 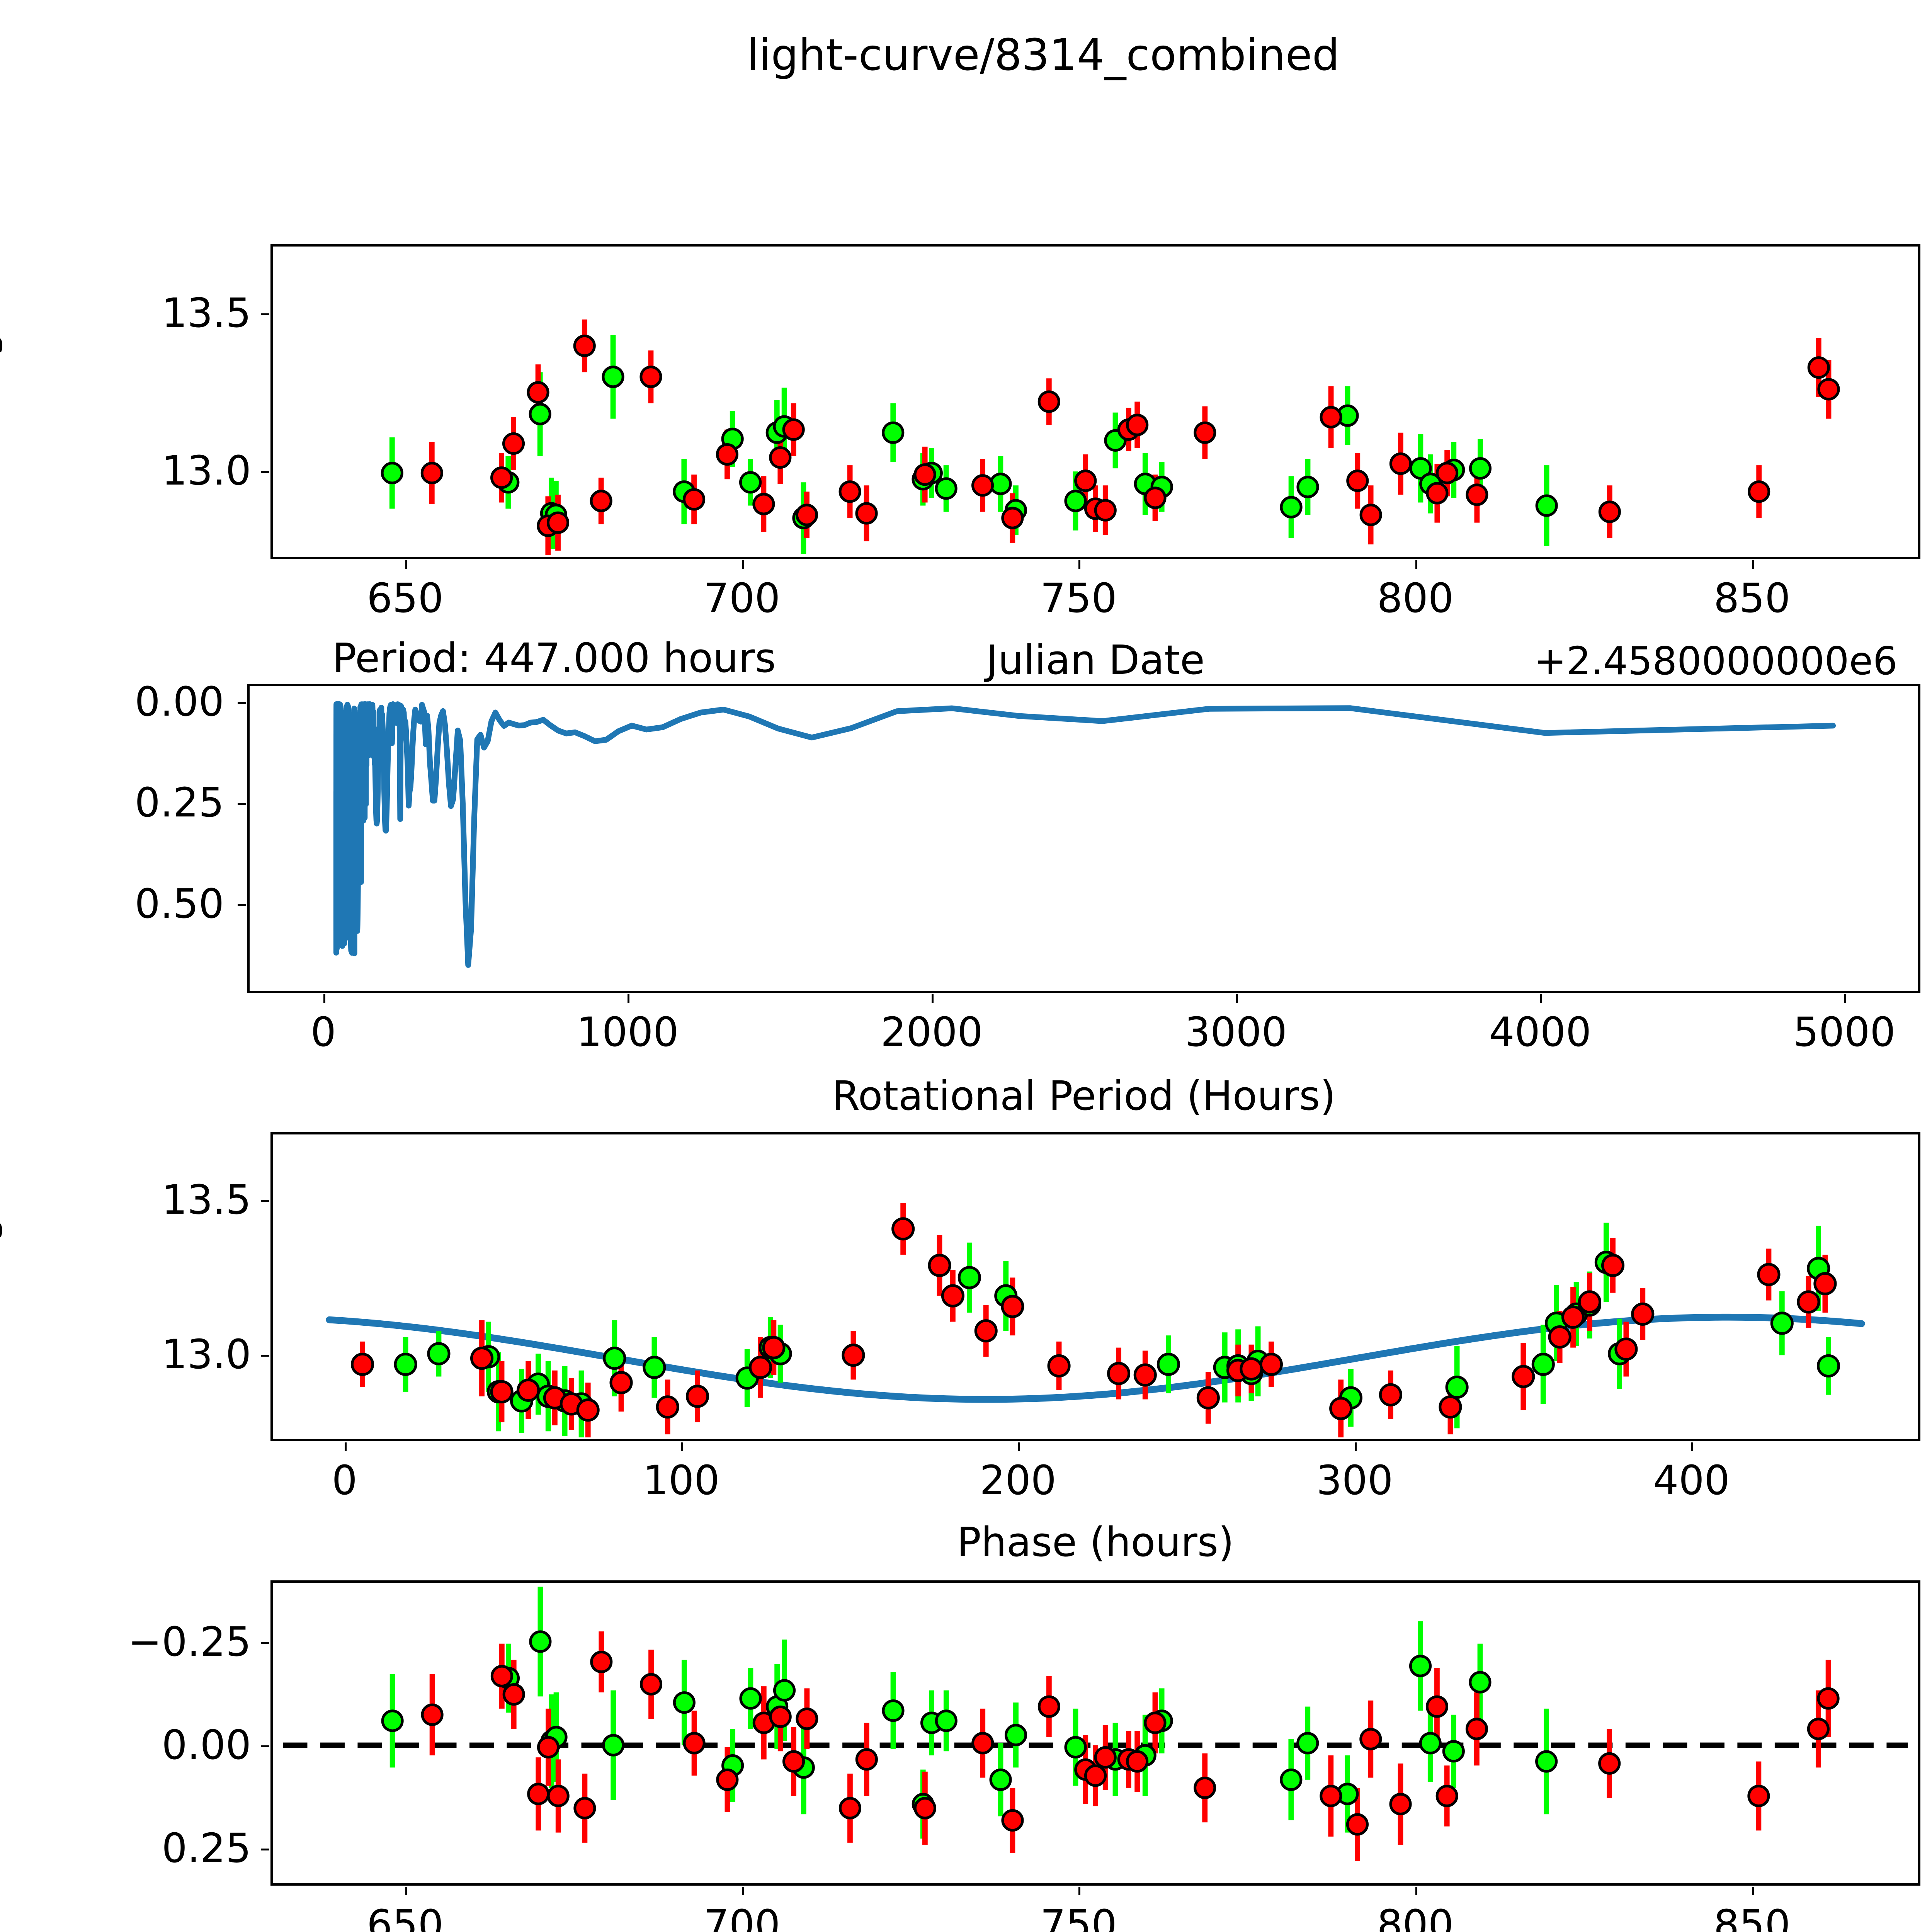 What do you see at coordinates (2, 397) in the screenshot?
I see `panel-lightcurve-ylabel: H (mag)` at bounding box center [2, 397].